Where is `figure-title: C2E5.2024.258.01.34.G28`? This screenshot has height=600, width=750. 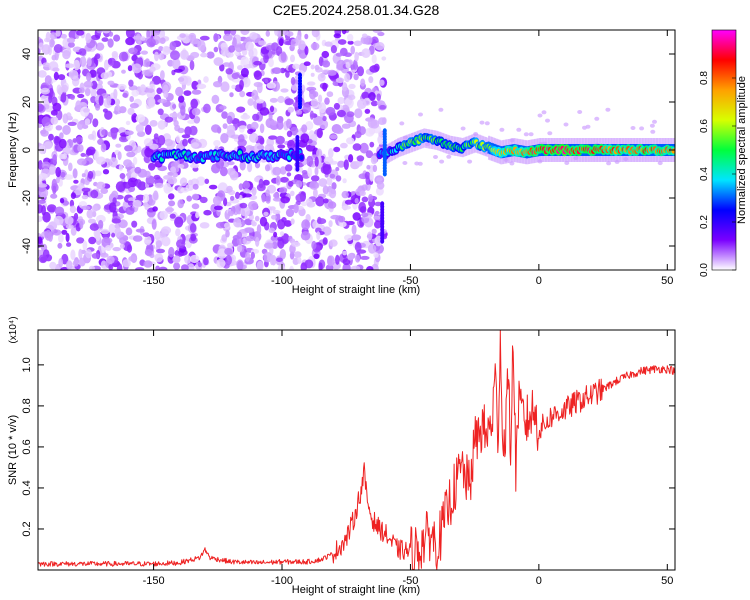 figure-title: C2E5.2024.258.01.34.G28 is located at coordinates (356, 10).